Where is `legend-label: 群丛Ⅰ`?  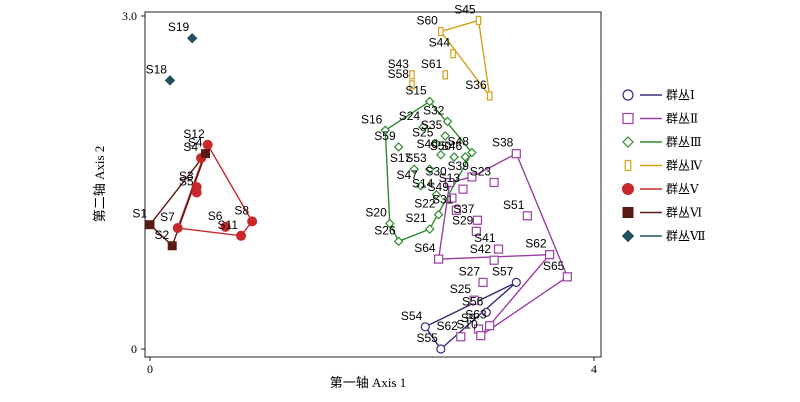
legend-label: 群丛Ⅰ is located at coordinates (680, 95).